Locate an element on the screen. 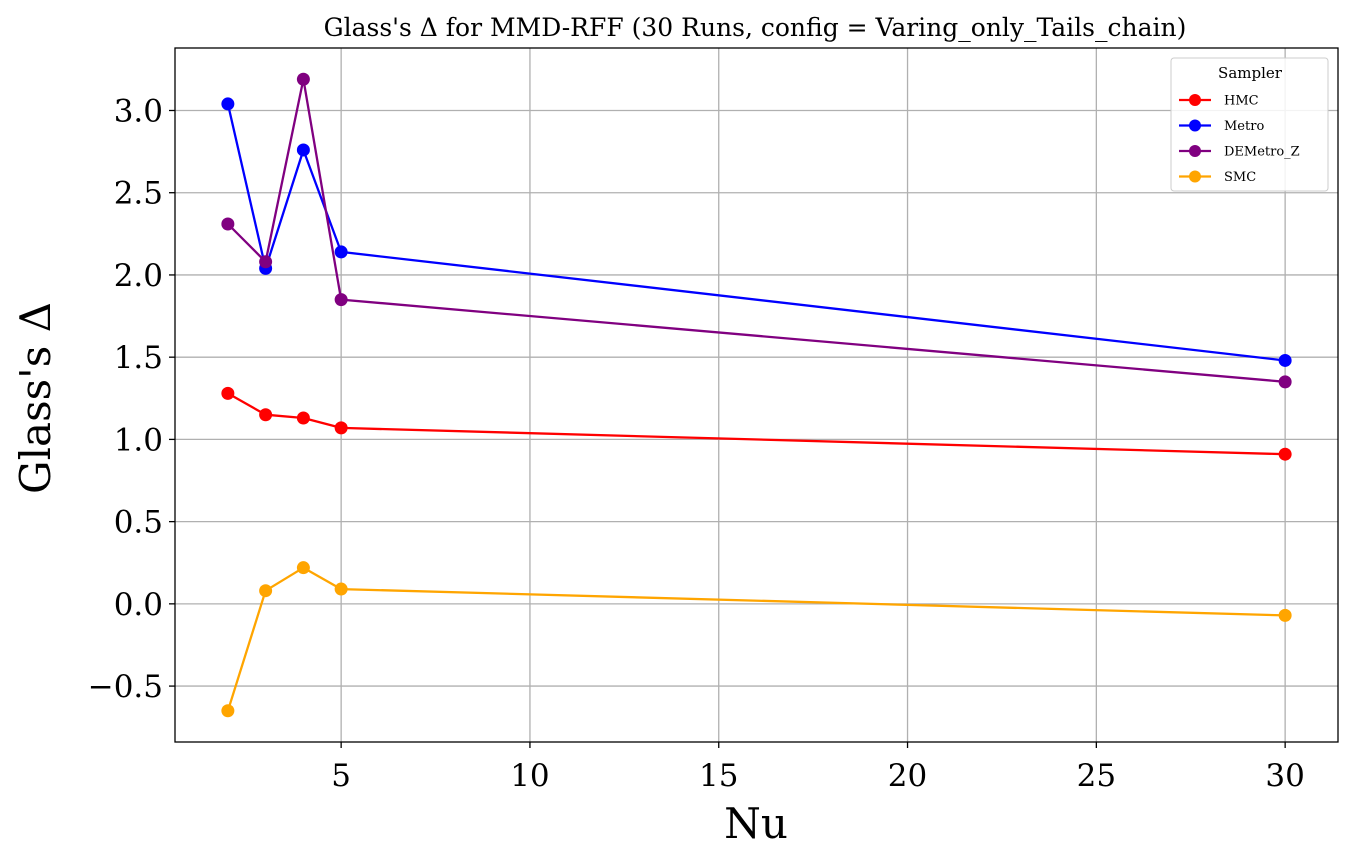 The width and height of the screenshot is (1351, 867). x-tick-label: 15 is located at coordinates (718, 776).